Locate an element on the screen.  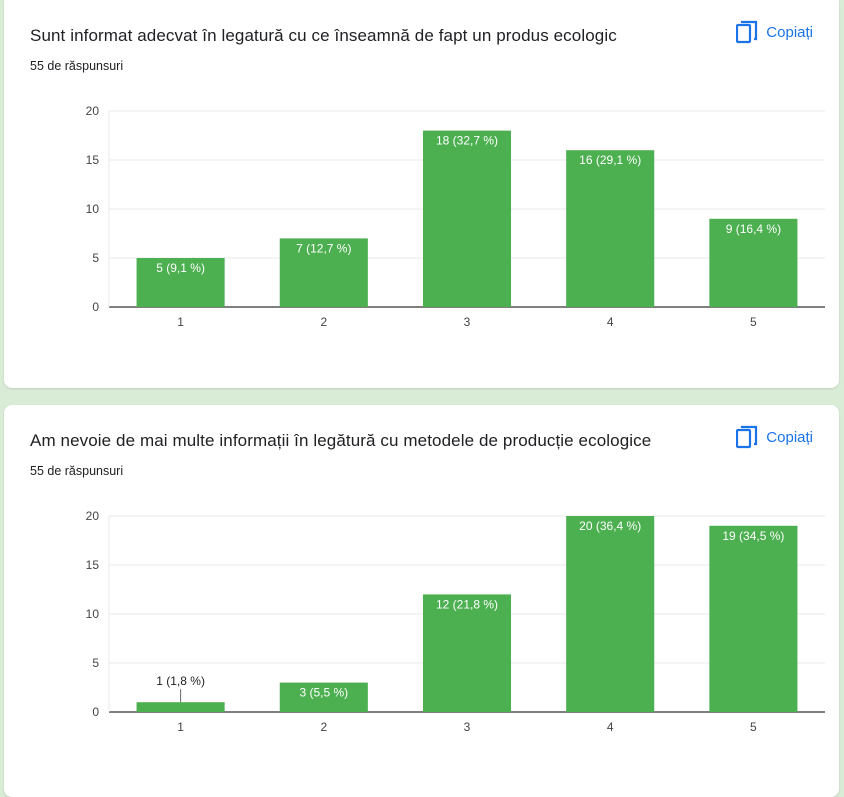
bar-data-label: 18 (32,7 %) is located at coordinates (467, 141).